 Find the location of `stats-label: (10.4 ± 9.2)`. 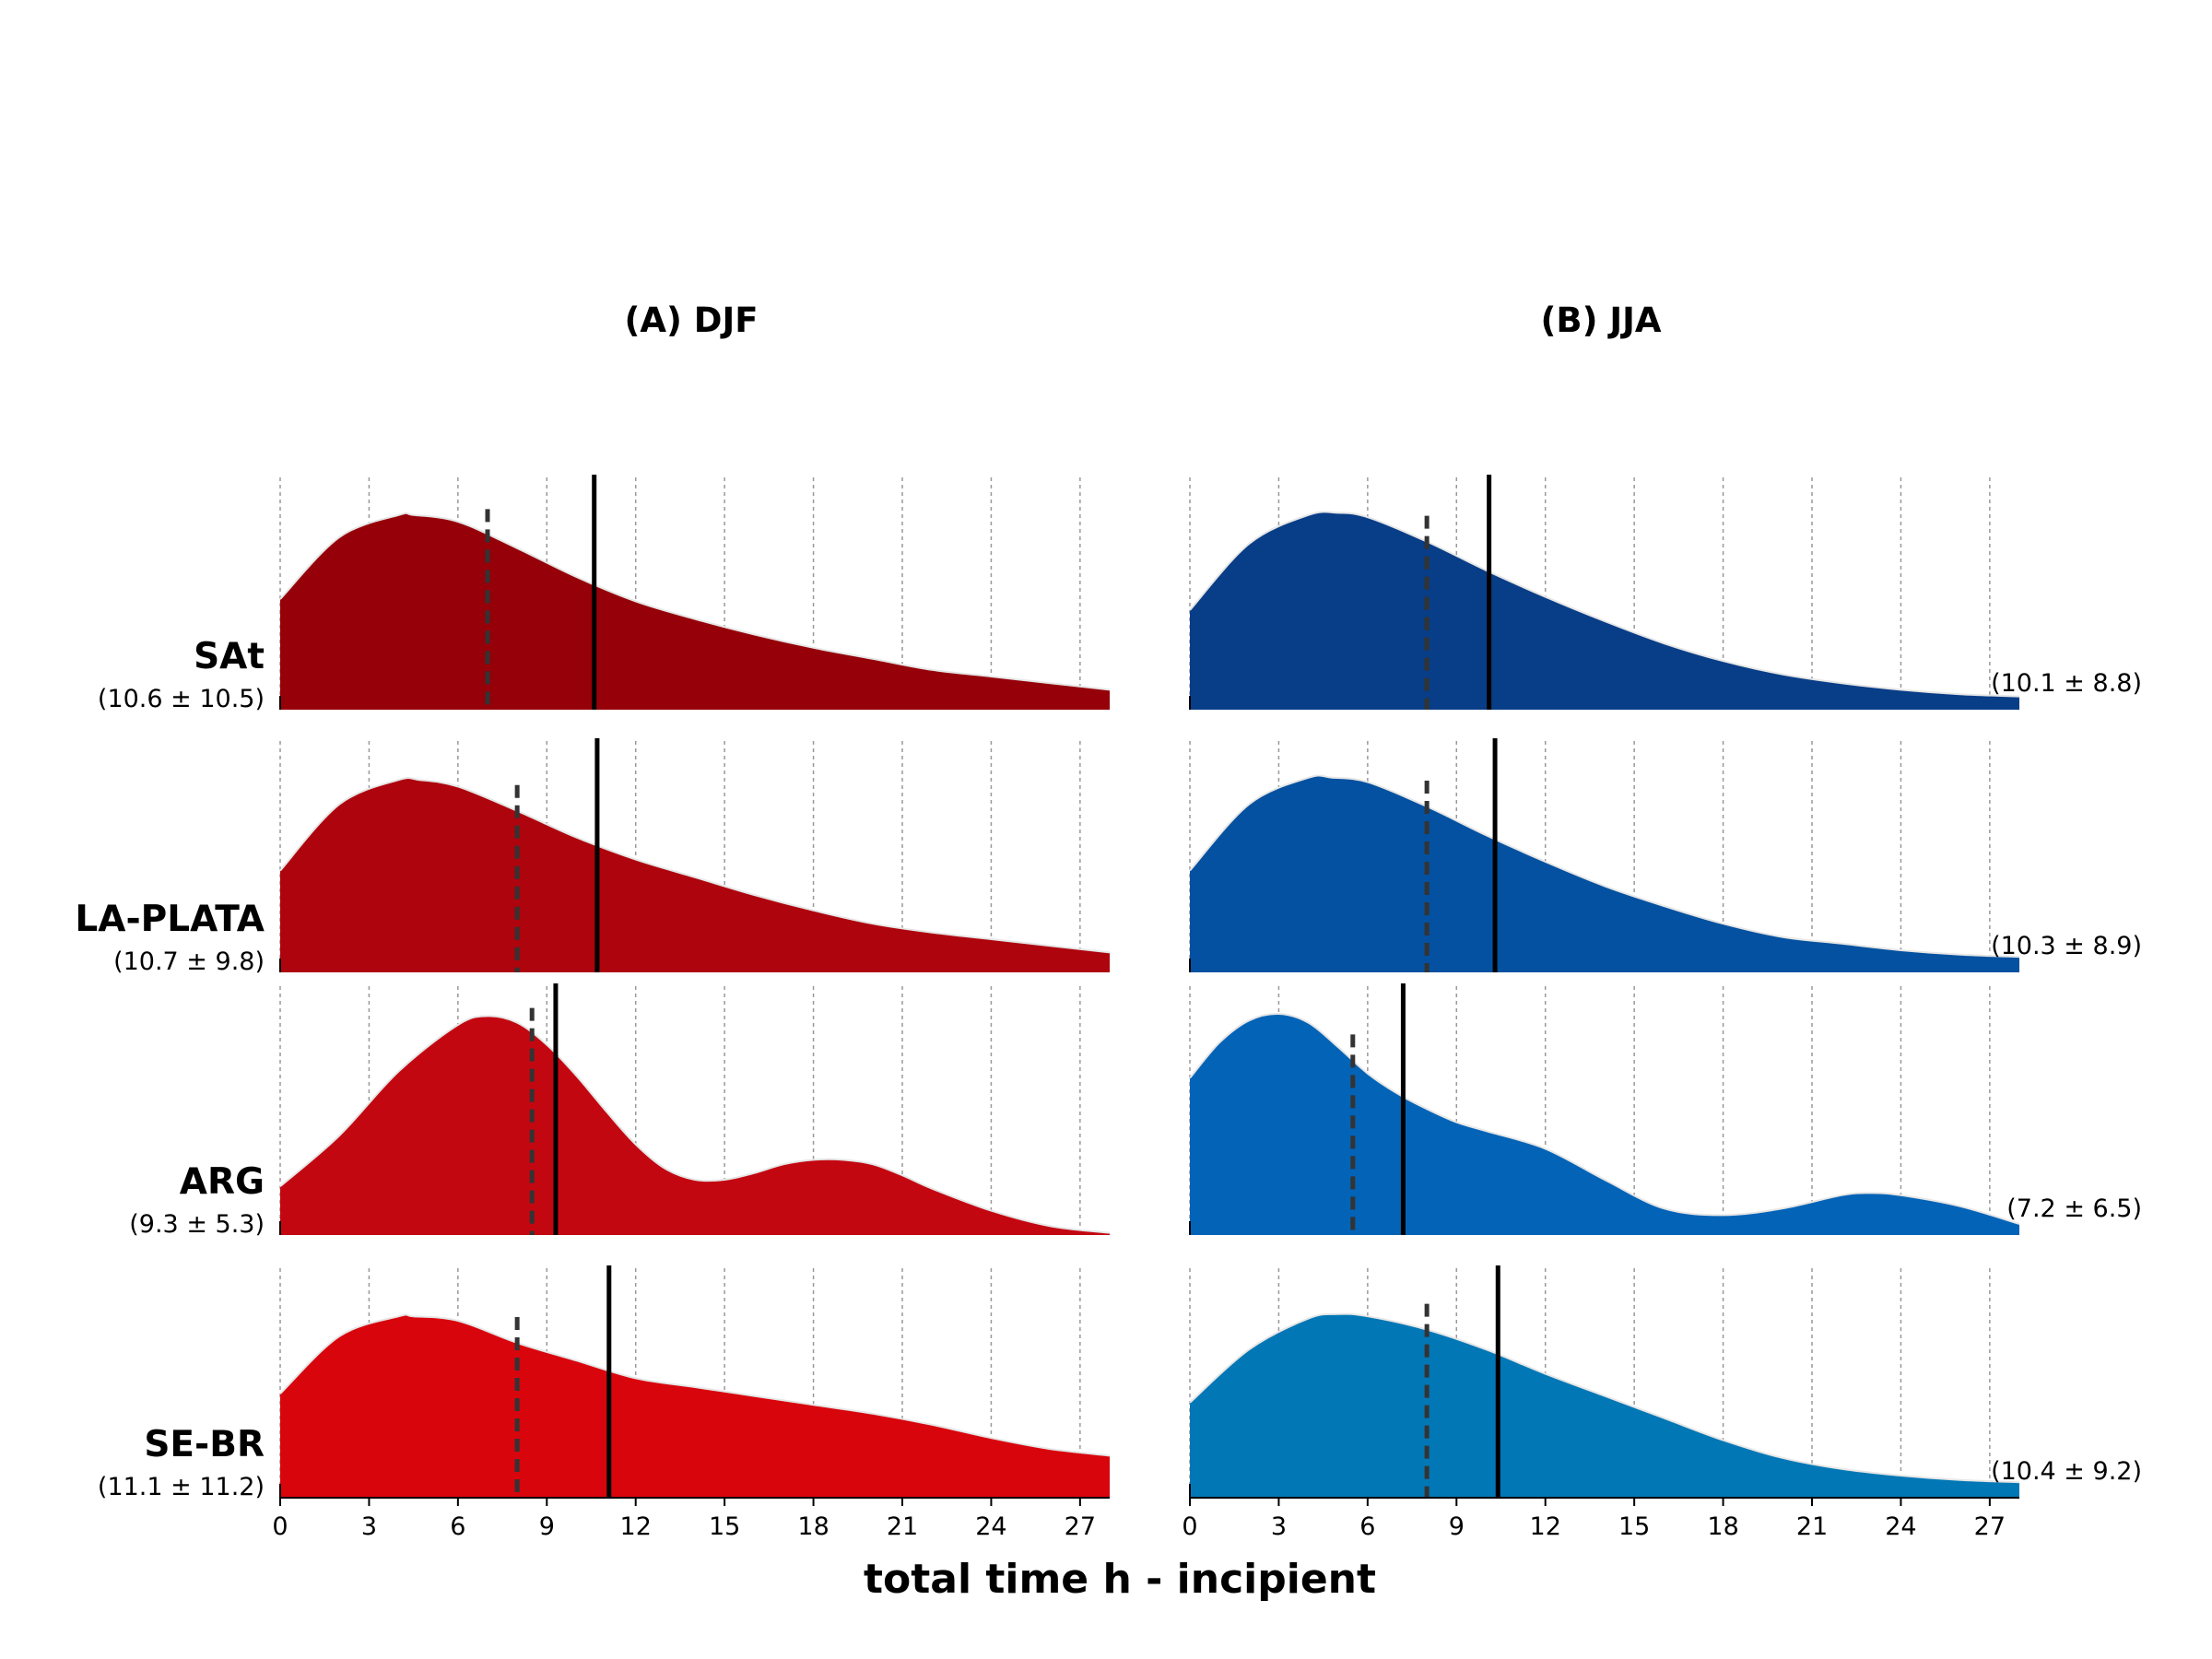

stats-label: (10.4 ± 9.2) is located at coordinates (2066, 1471).